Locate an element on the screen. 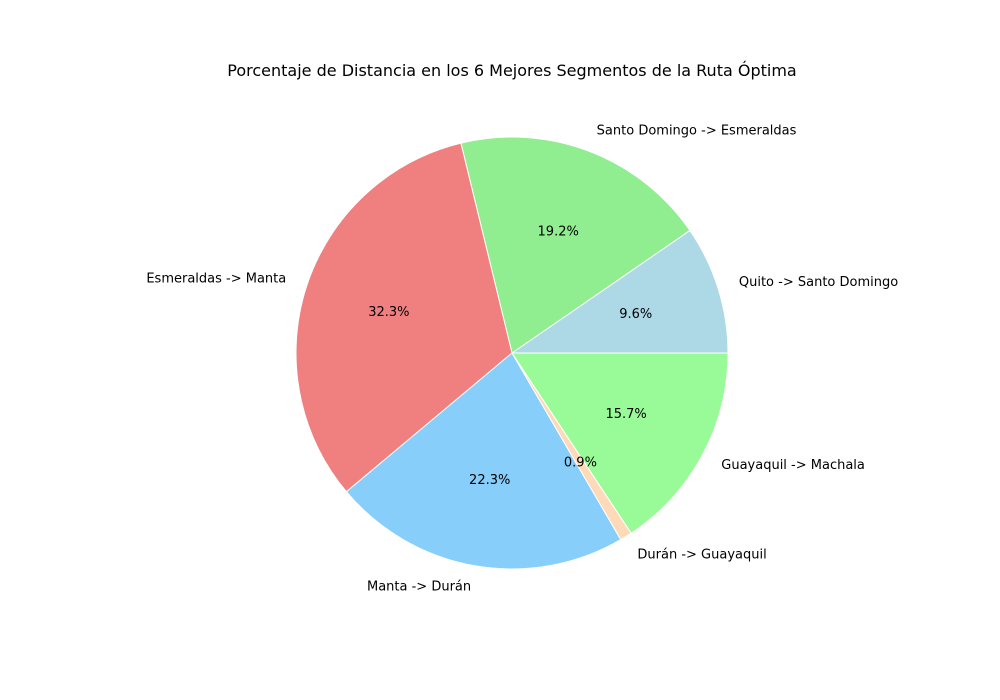 This screenshot has height=700, width=1000. pie-slice-santo-domingo-esmeraldas is located at coordinates (575, 245).